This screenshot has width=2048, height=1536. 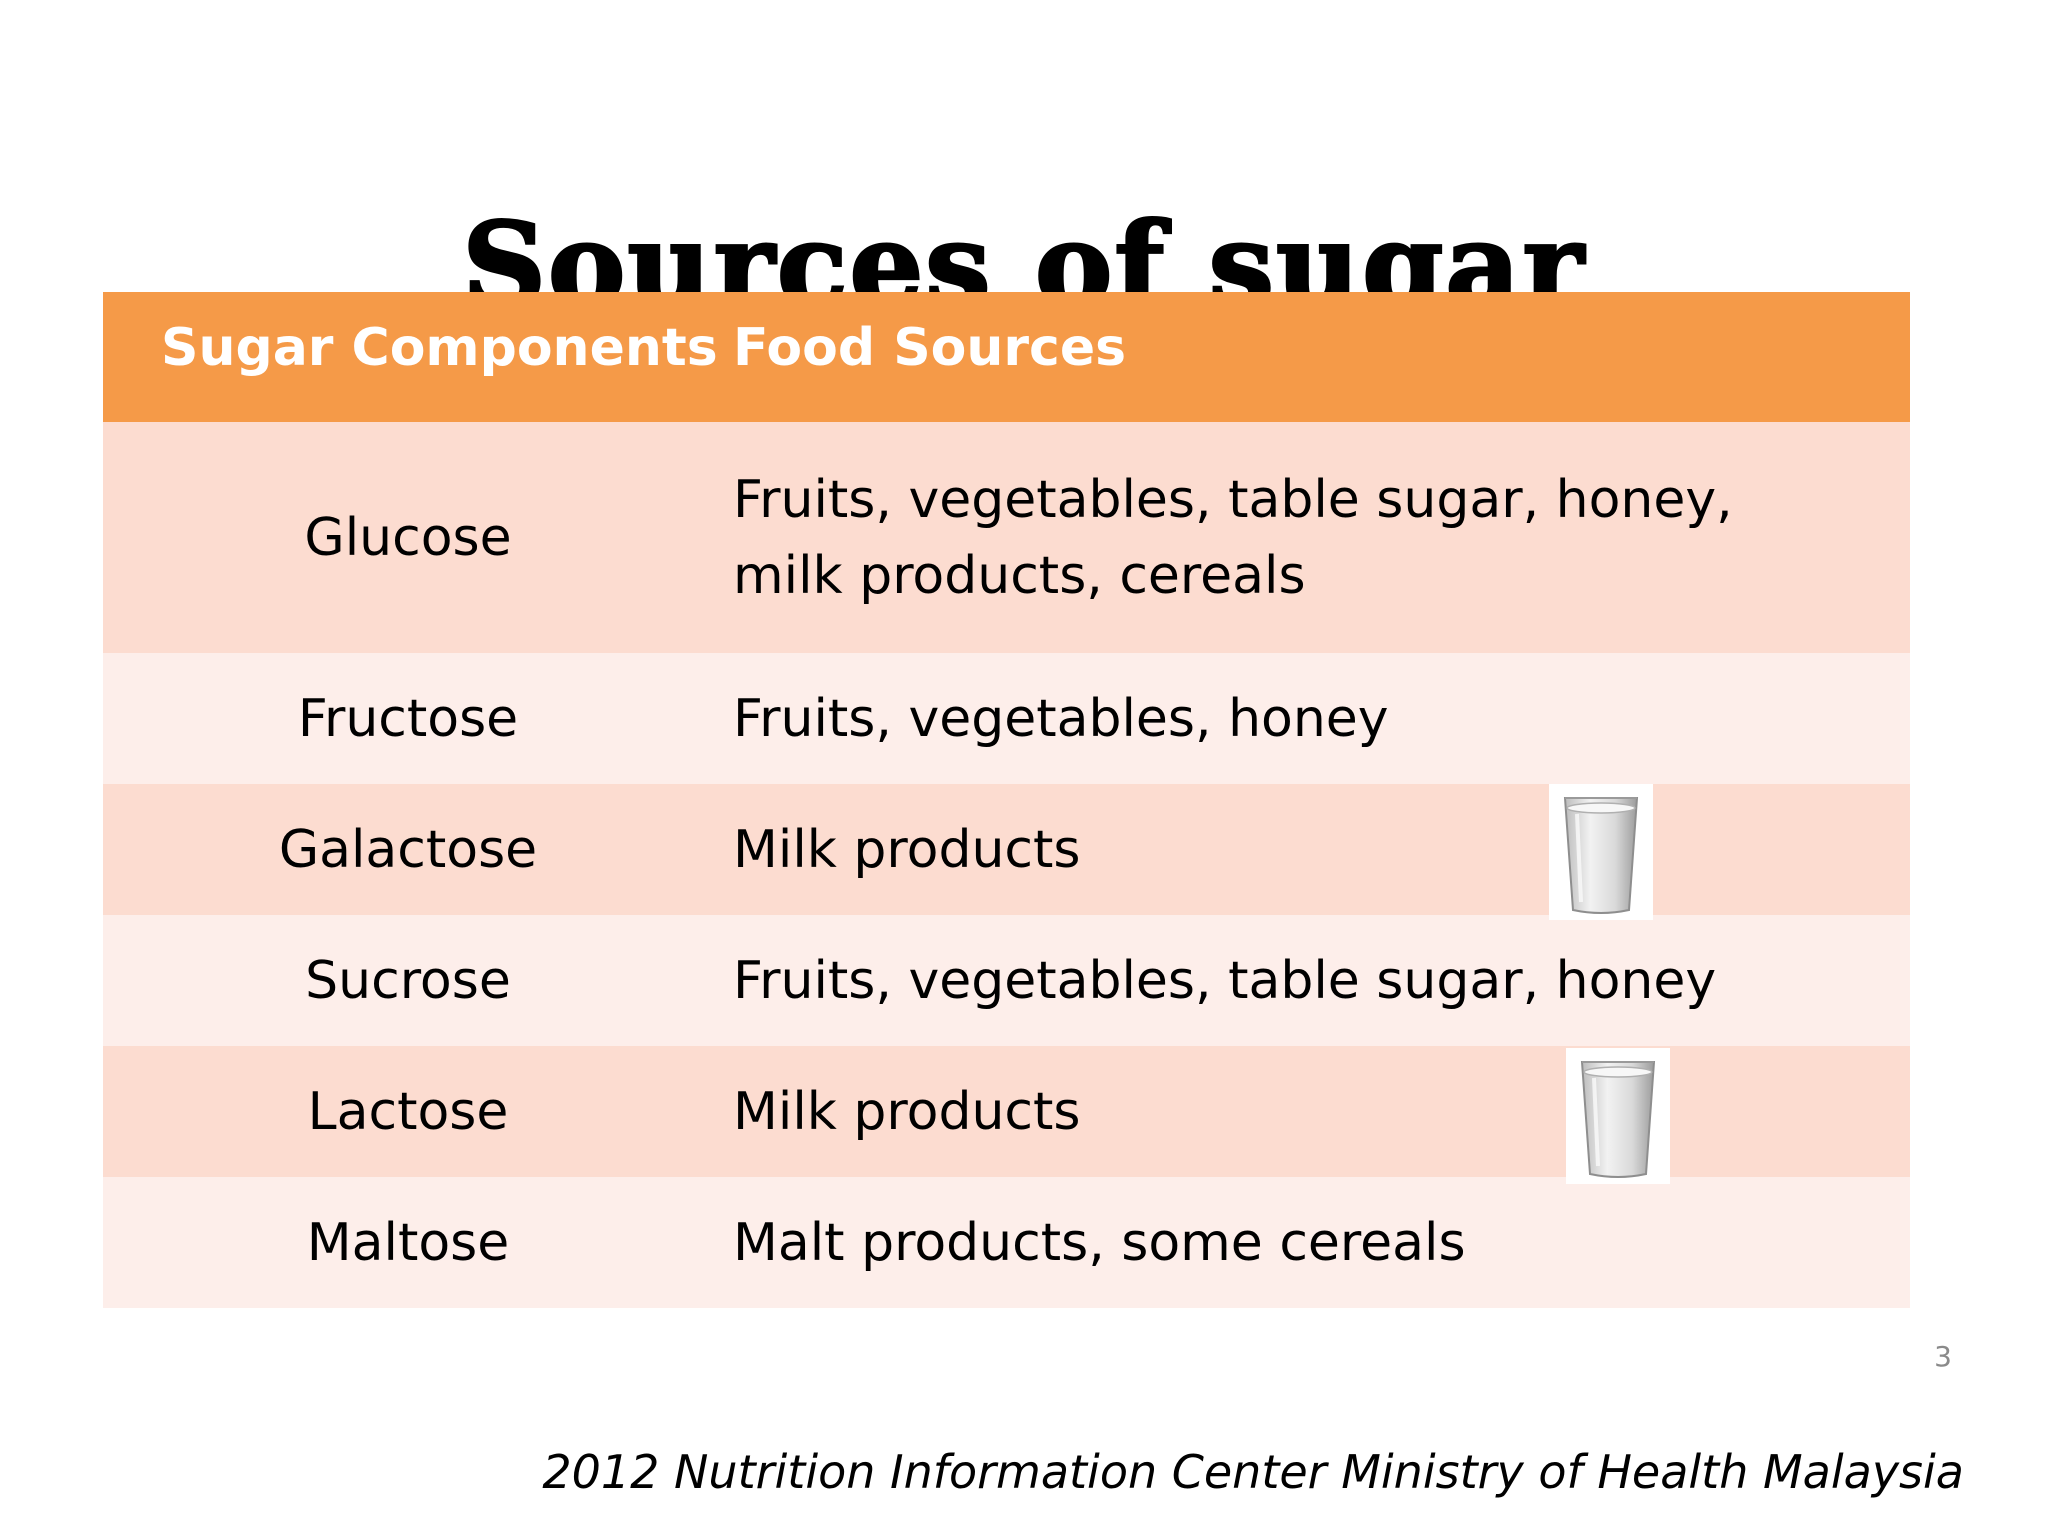 What do you see at coordinates (930, 348) in the screenshot?
I see `header-food-sources: Food Sources` at bounding box center [930, 348].